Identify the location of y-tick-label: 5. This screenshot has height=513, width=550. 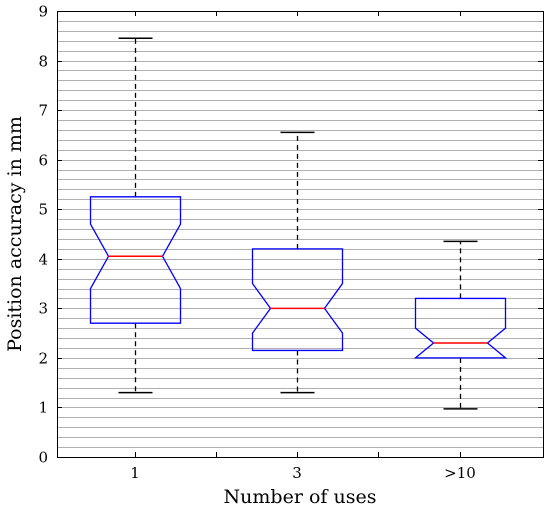
(43, 210).